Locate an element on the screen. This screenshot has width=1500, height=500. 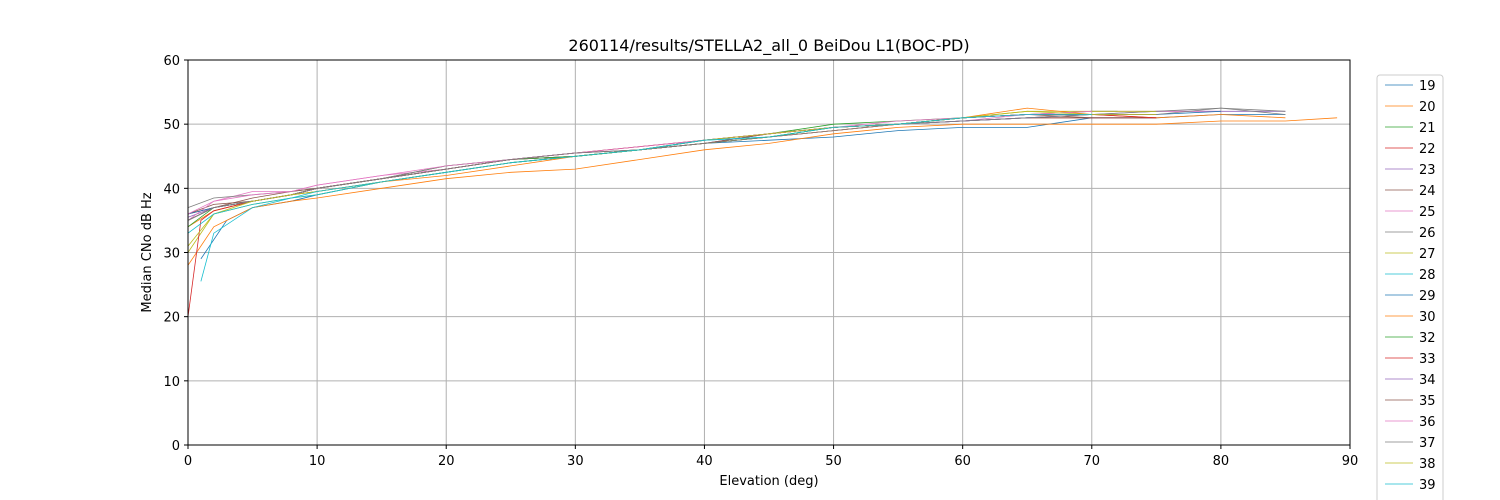
legend-label-26: 26 is located at coordinates (1427, 233).